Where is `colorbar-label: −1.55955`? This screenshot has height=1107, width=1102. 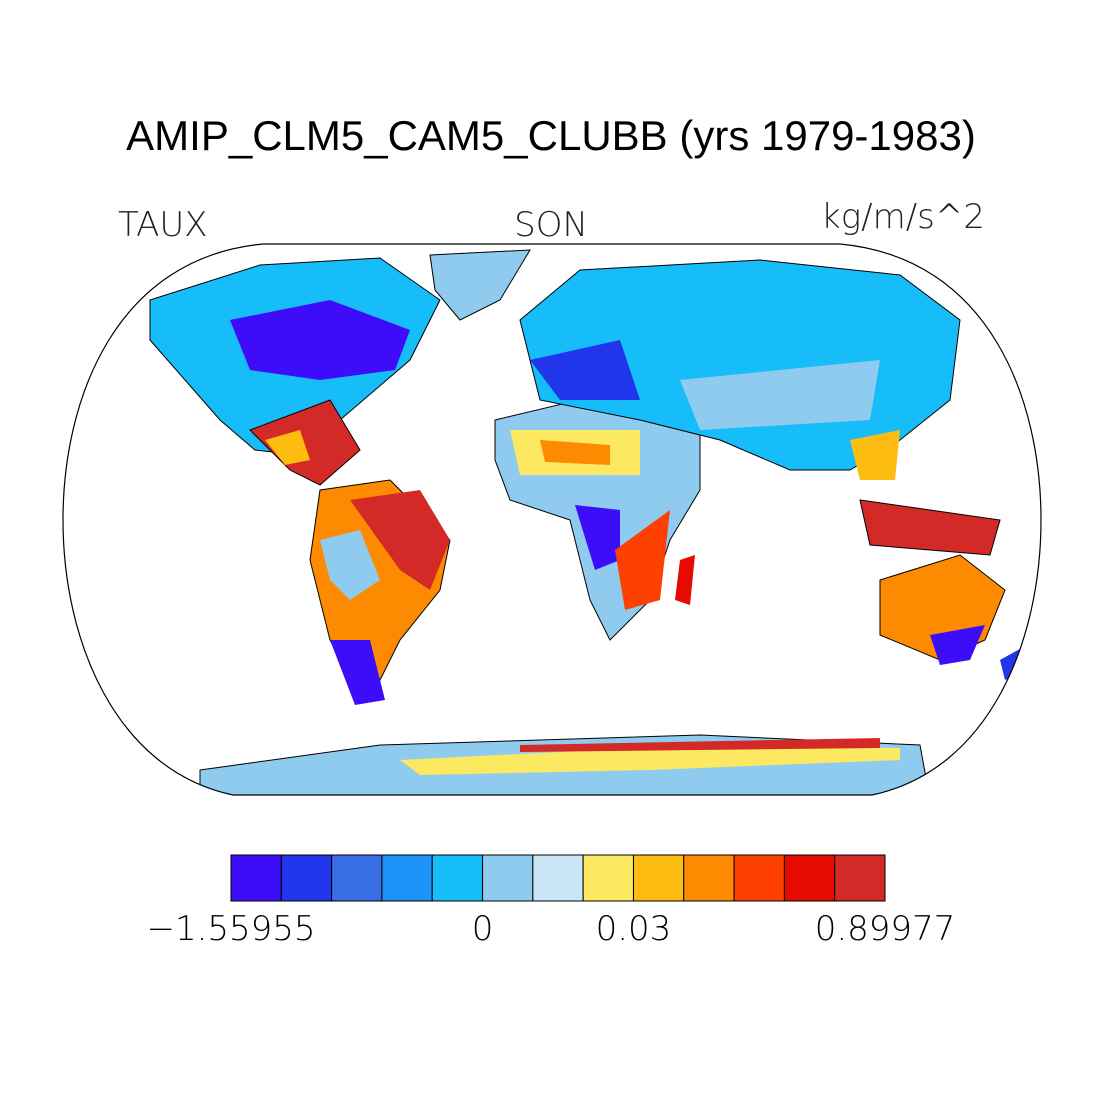 colorbar-label: −1.55955 is located at coordinates (230, 929).